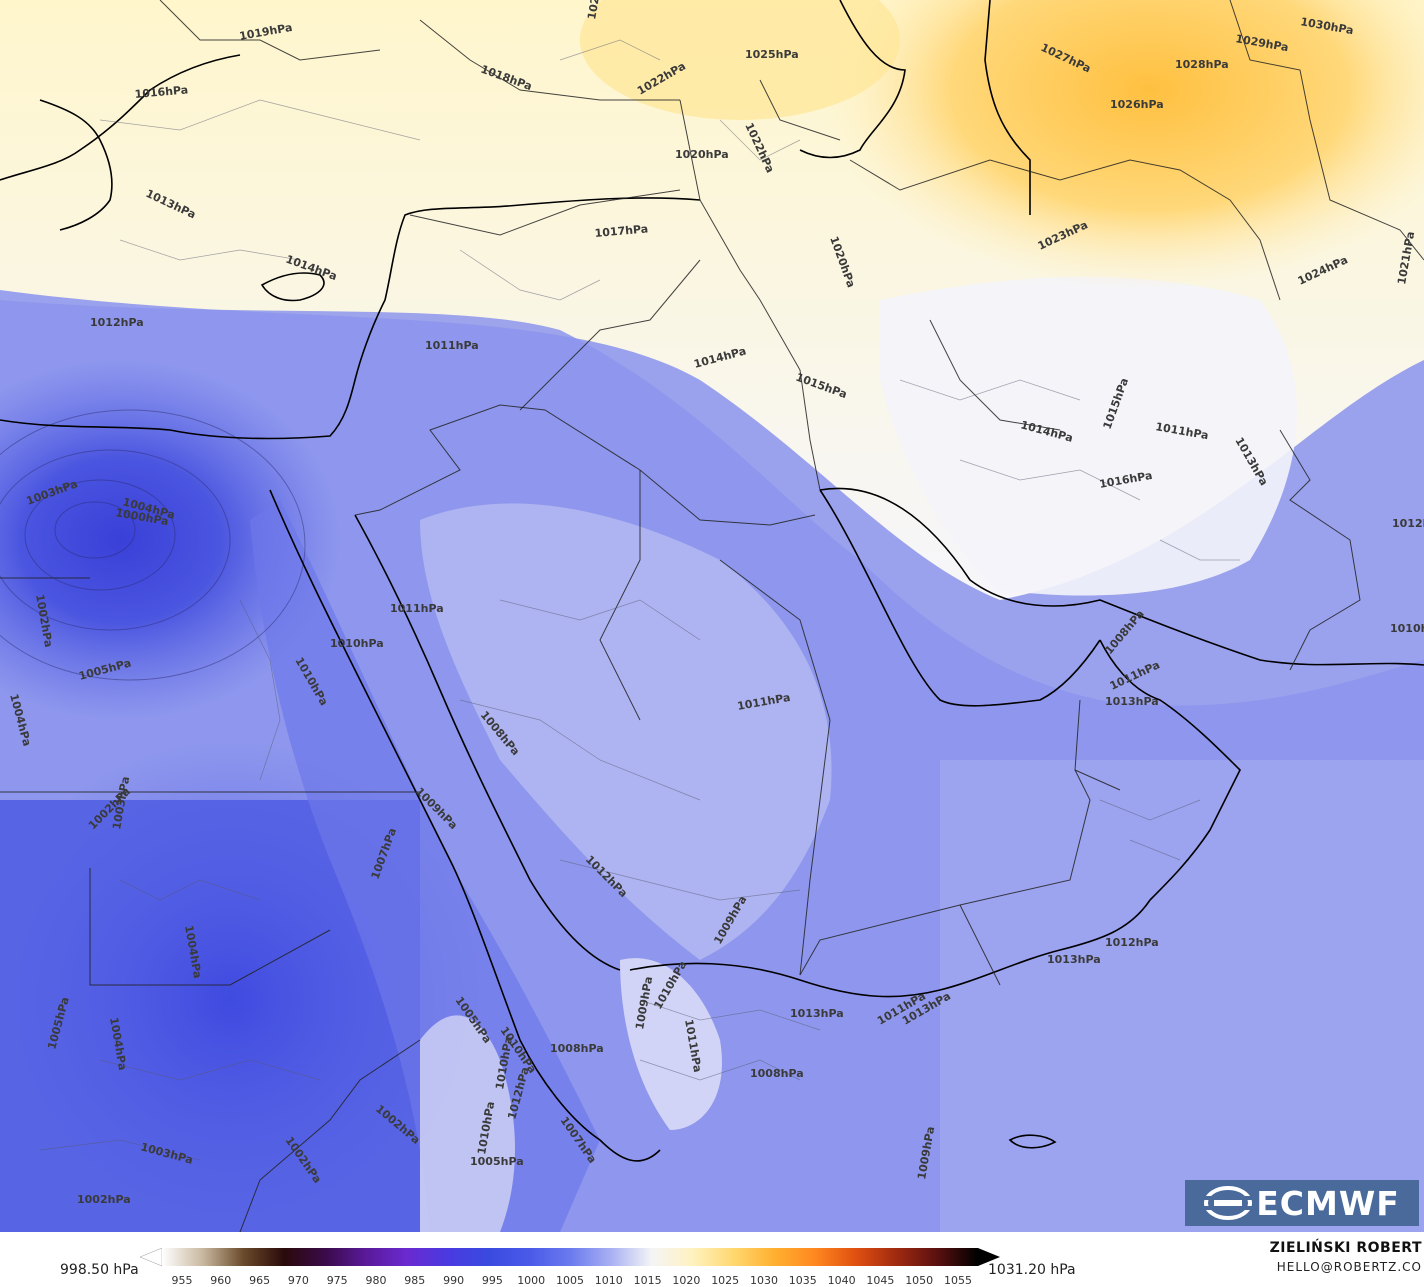 This screenshot has height=1287, width=1424. I want to click on author-name: ZIELIŃSKI ROBERT, so click(1345, 1248).